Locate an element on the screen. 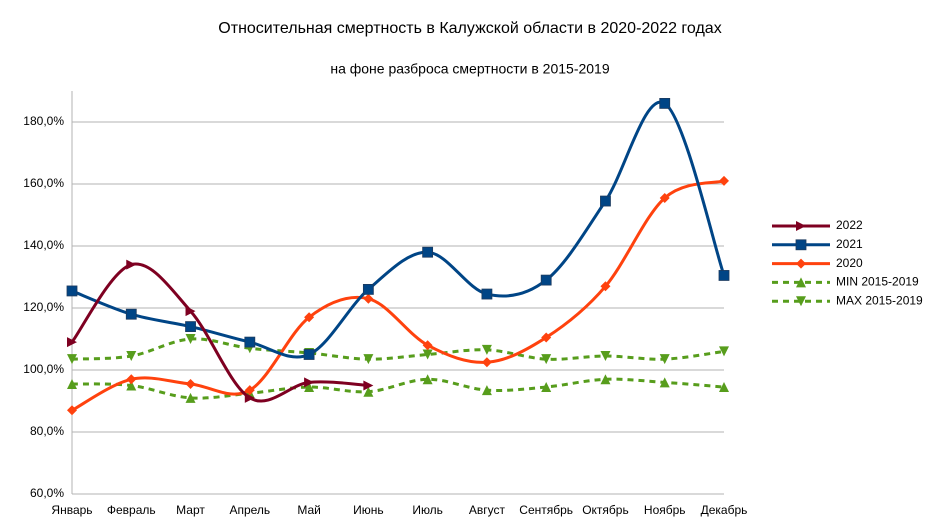 This screenshot has height=530, width=942. y-tick-label: 60,0% is located at coordinates (47, 493).